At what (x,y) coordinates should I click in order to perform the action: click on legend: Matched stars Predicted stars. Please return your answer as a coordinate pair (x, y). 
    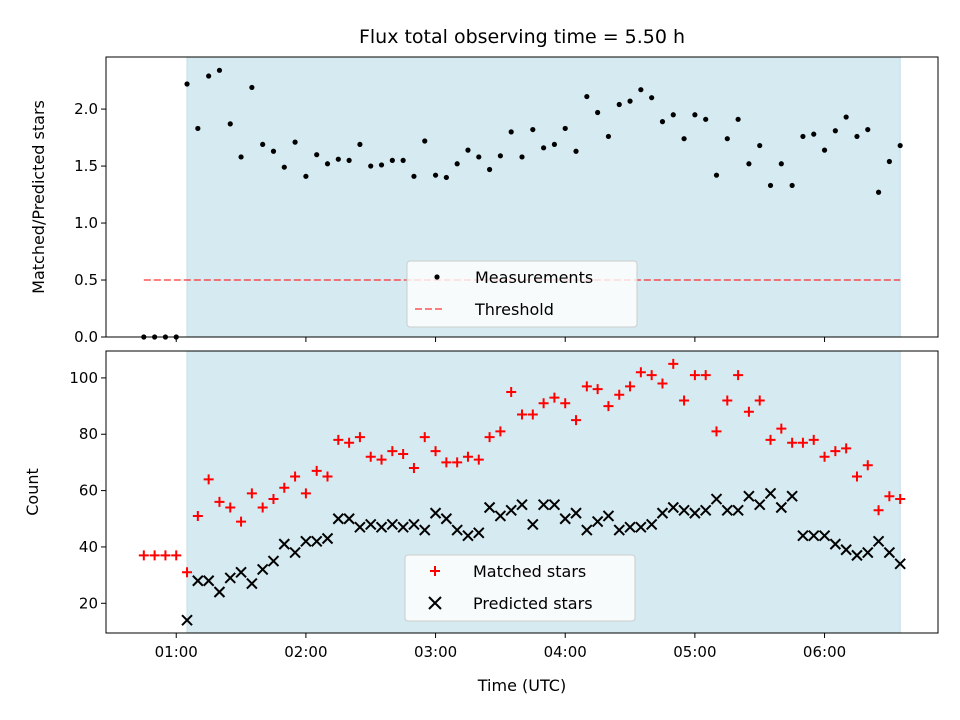
    Looking at the image, I should click on (520, 588).